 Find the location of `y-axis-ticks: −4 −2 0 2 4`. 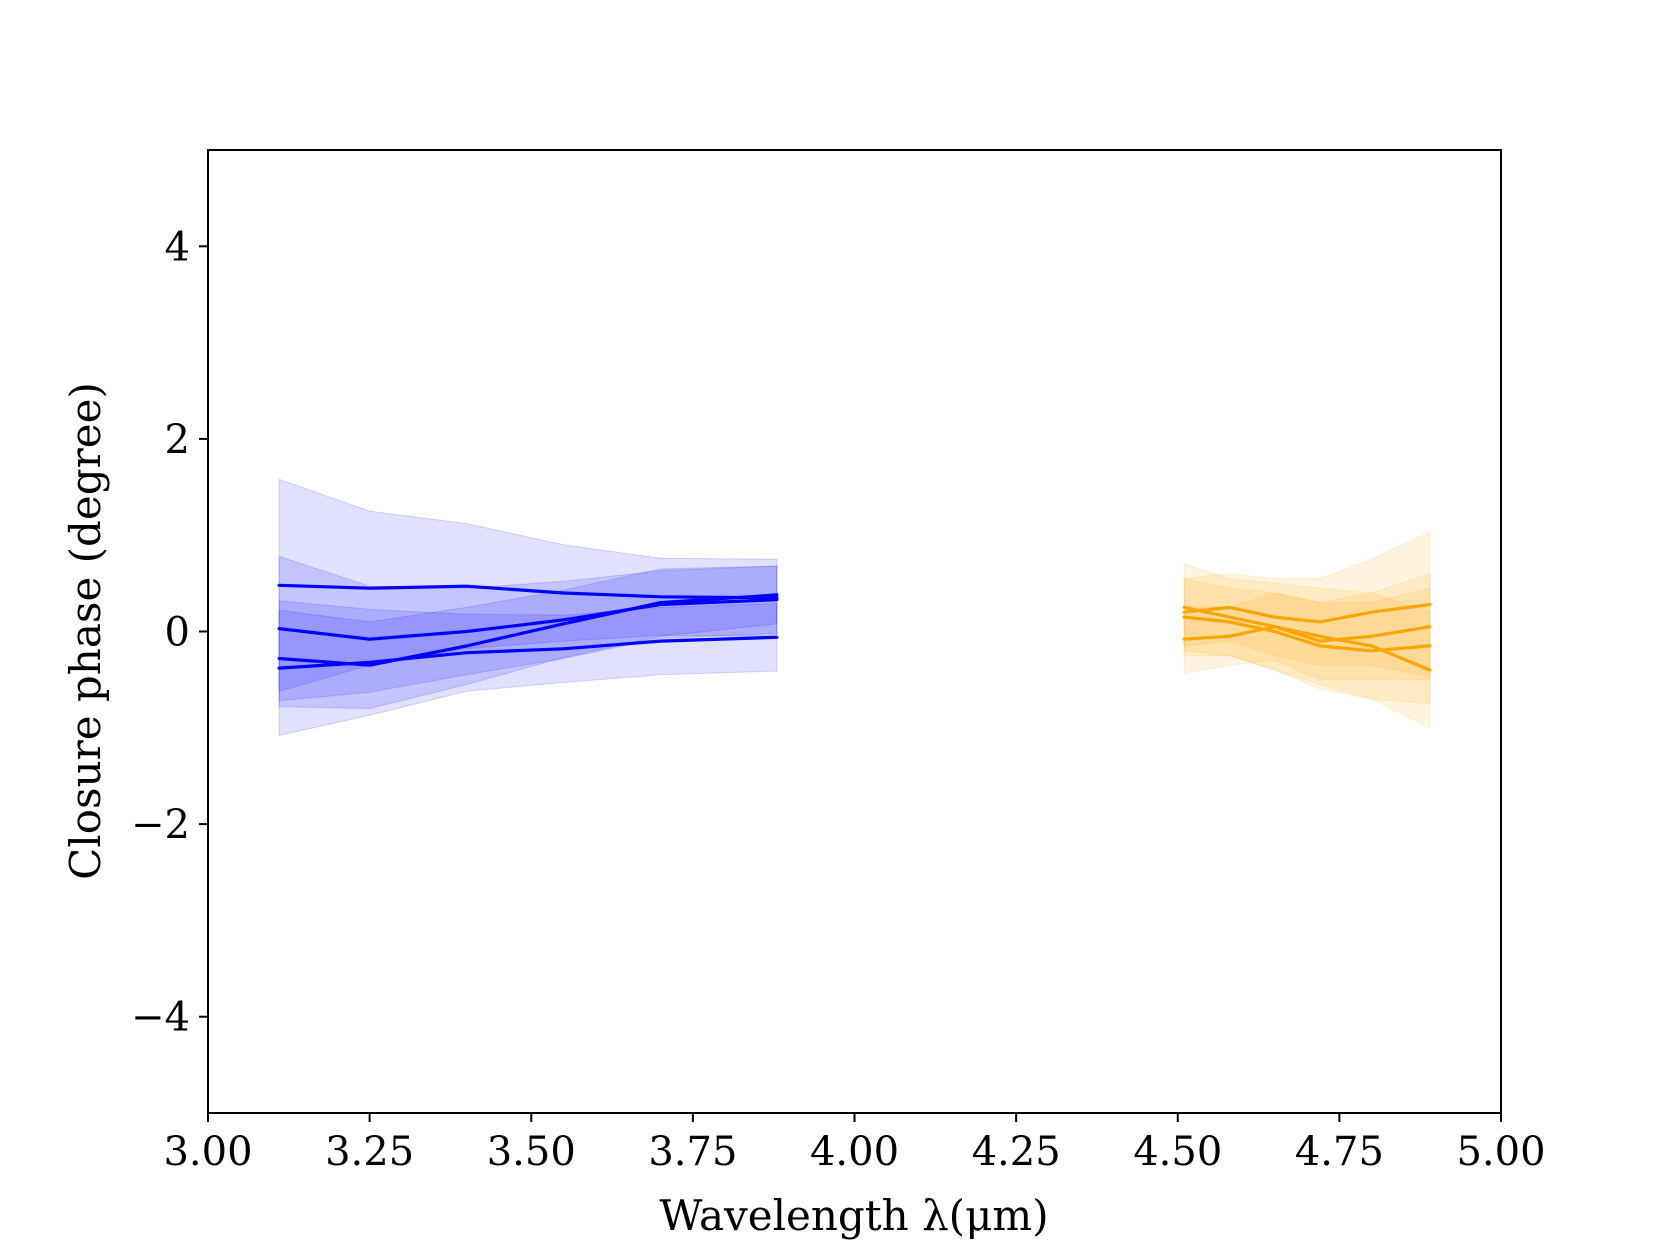

y-axis-ticks: −4 −2 0 2 4 is located at coordinates (169, 632).